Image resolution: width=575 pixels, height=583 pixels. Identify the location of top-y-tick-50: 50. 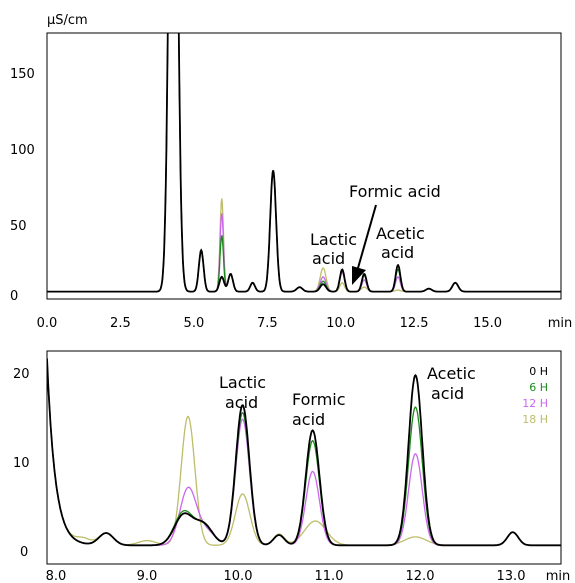
(18, 226).